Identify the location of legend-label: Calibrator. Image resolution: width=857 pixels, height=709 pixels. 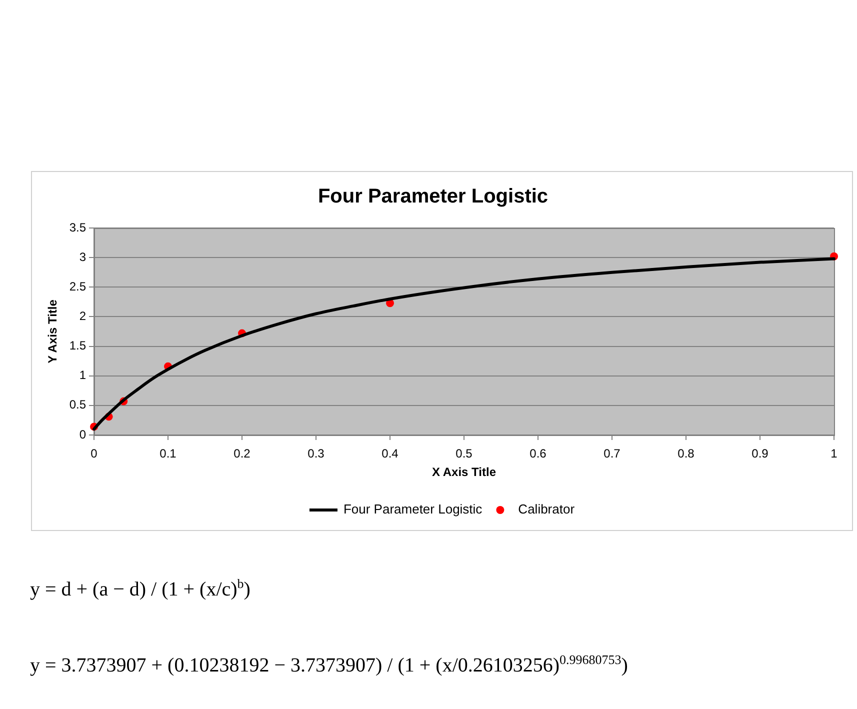
(547, 509).